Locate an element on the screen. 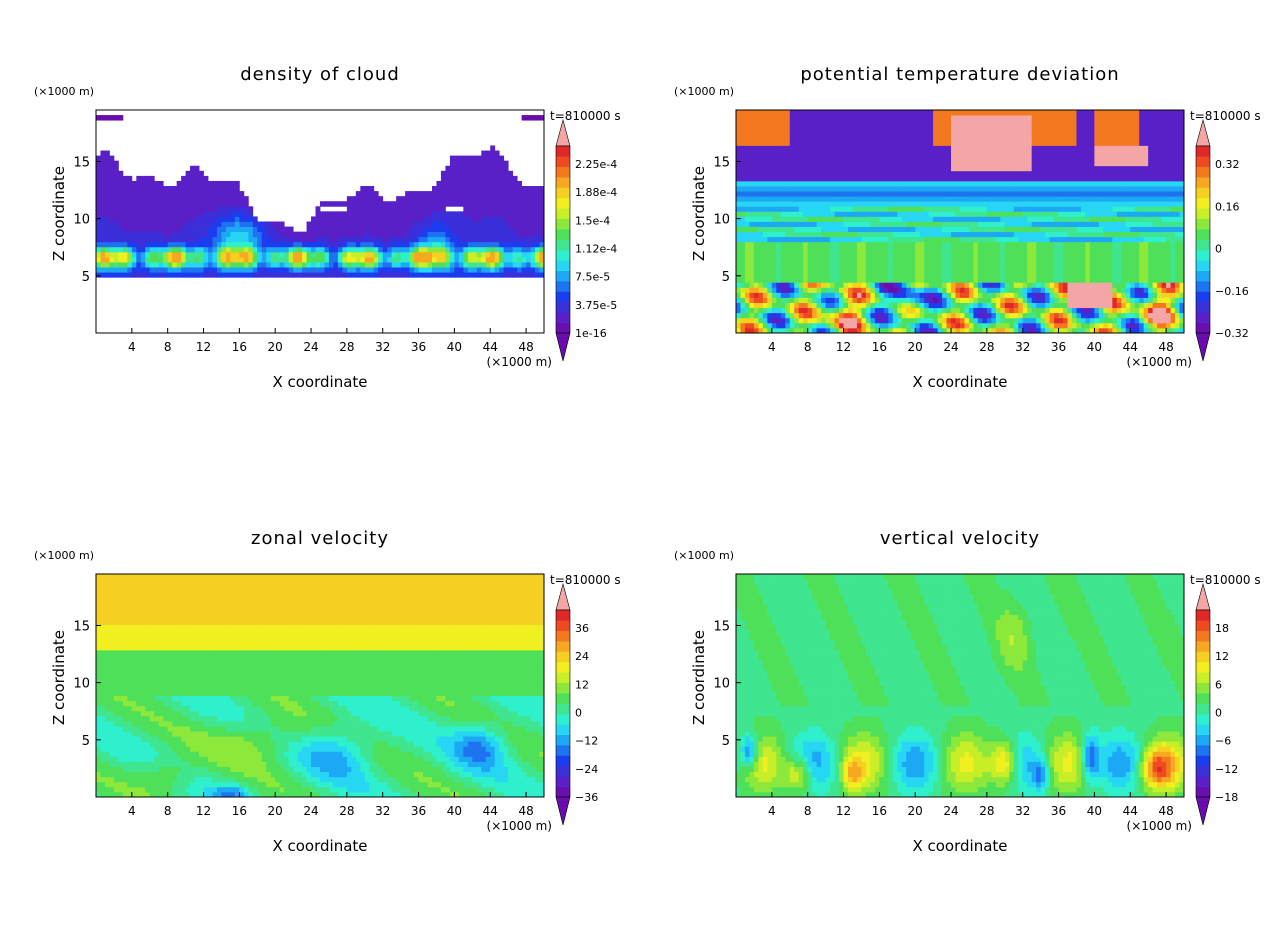  x-tick-label: 36 is located at coordinates (418, 347).